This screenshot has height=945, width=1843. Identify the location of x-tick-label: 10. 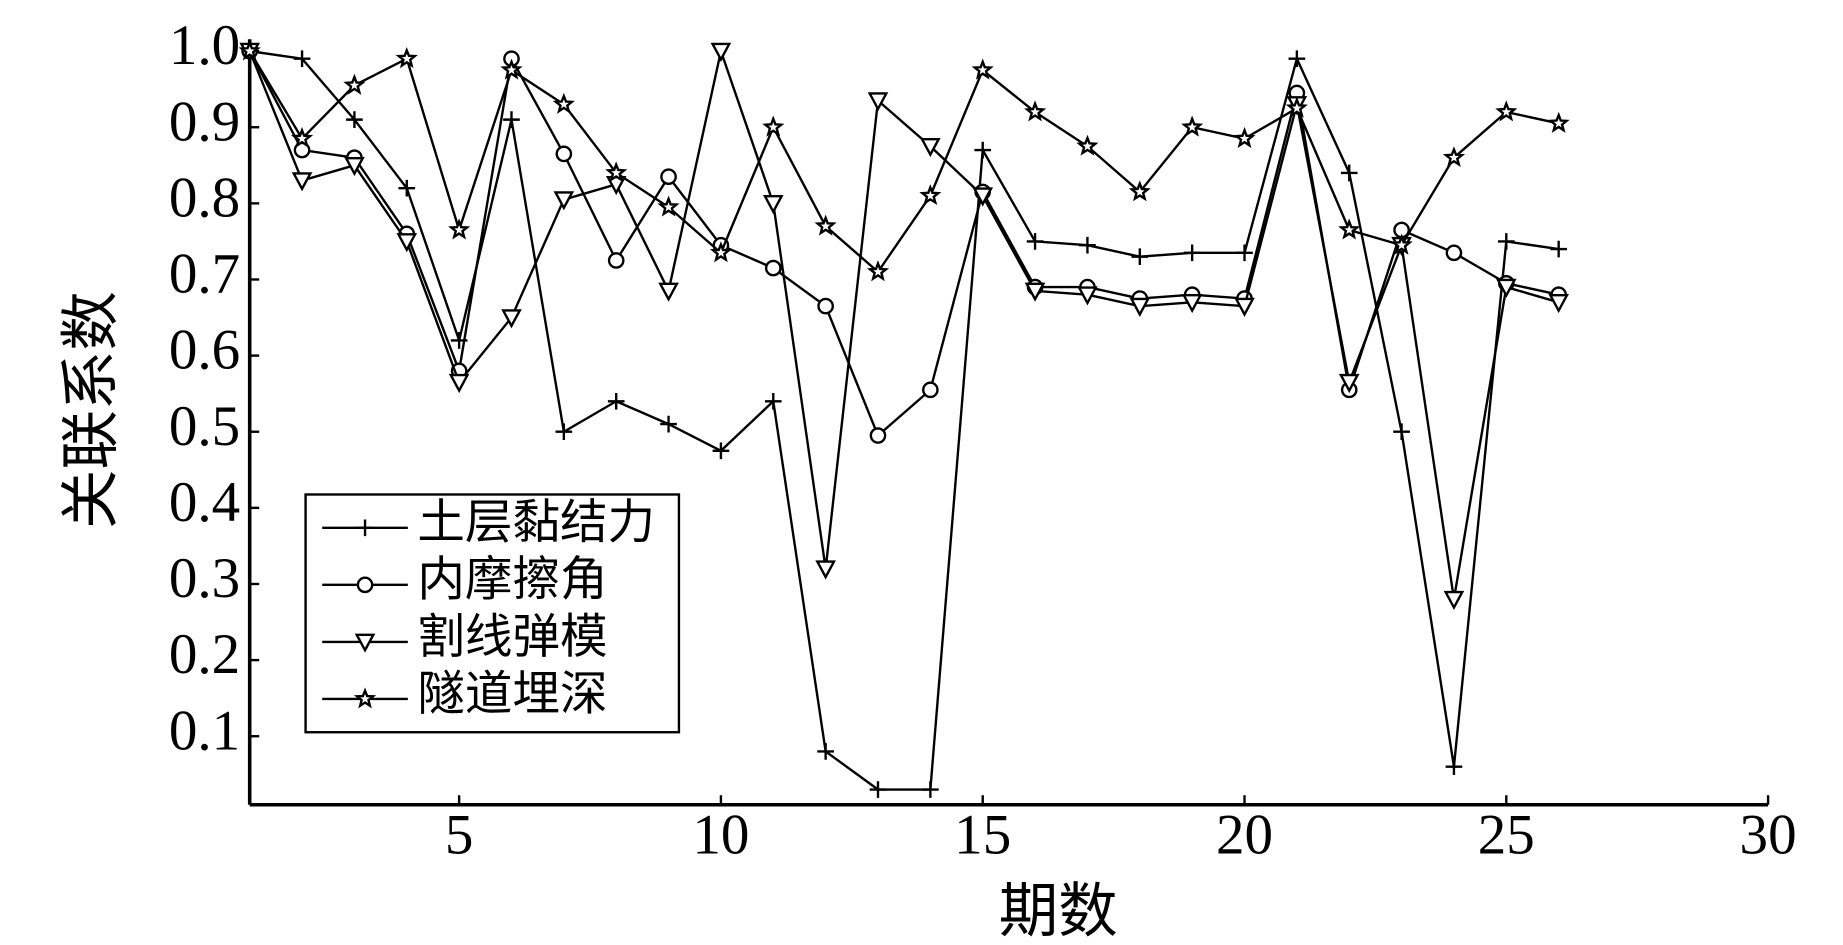
(720, 834).